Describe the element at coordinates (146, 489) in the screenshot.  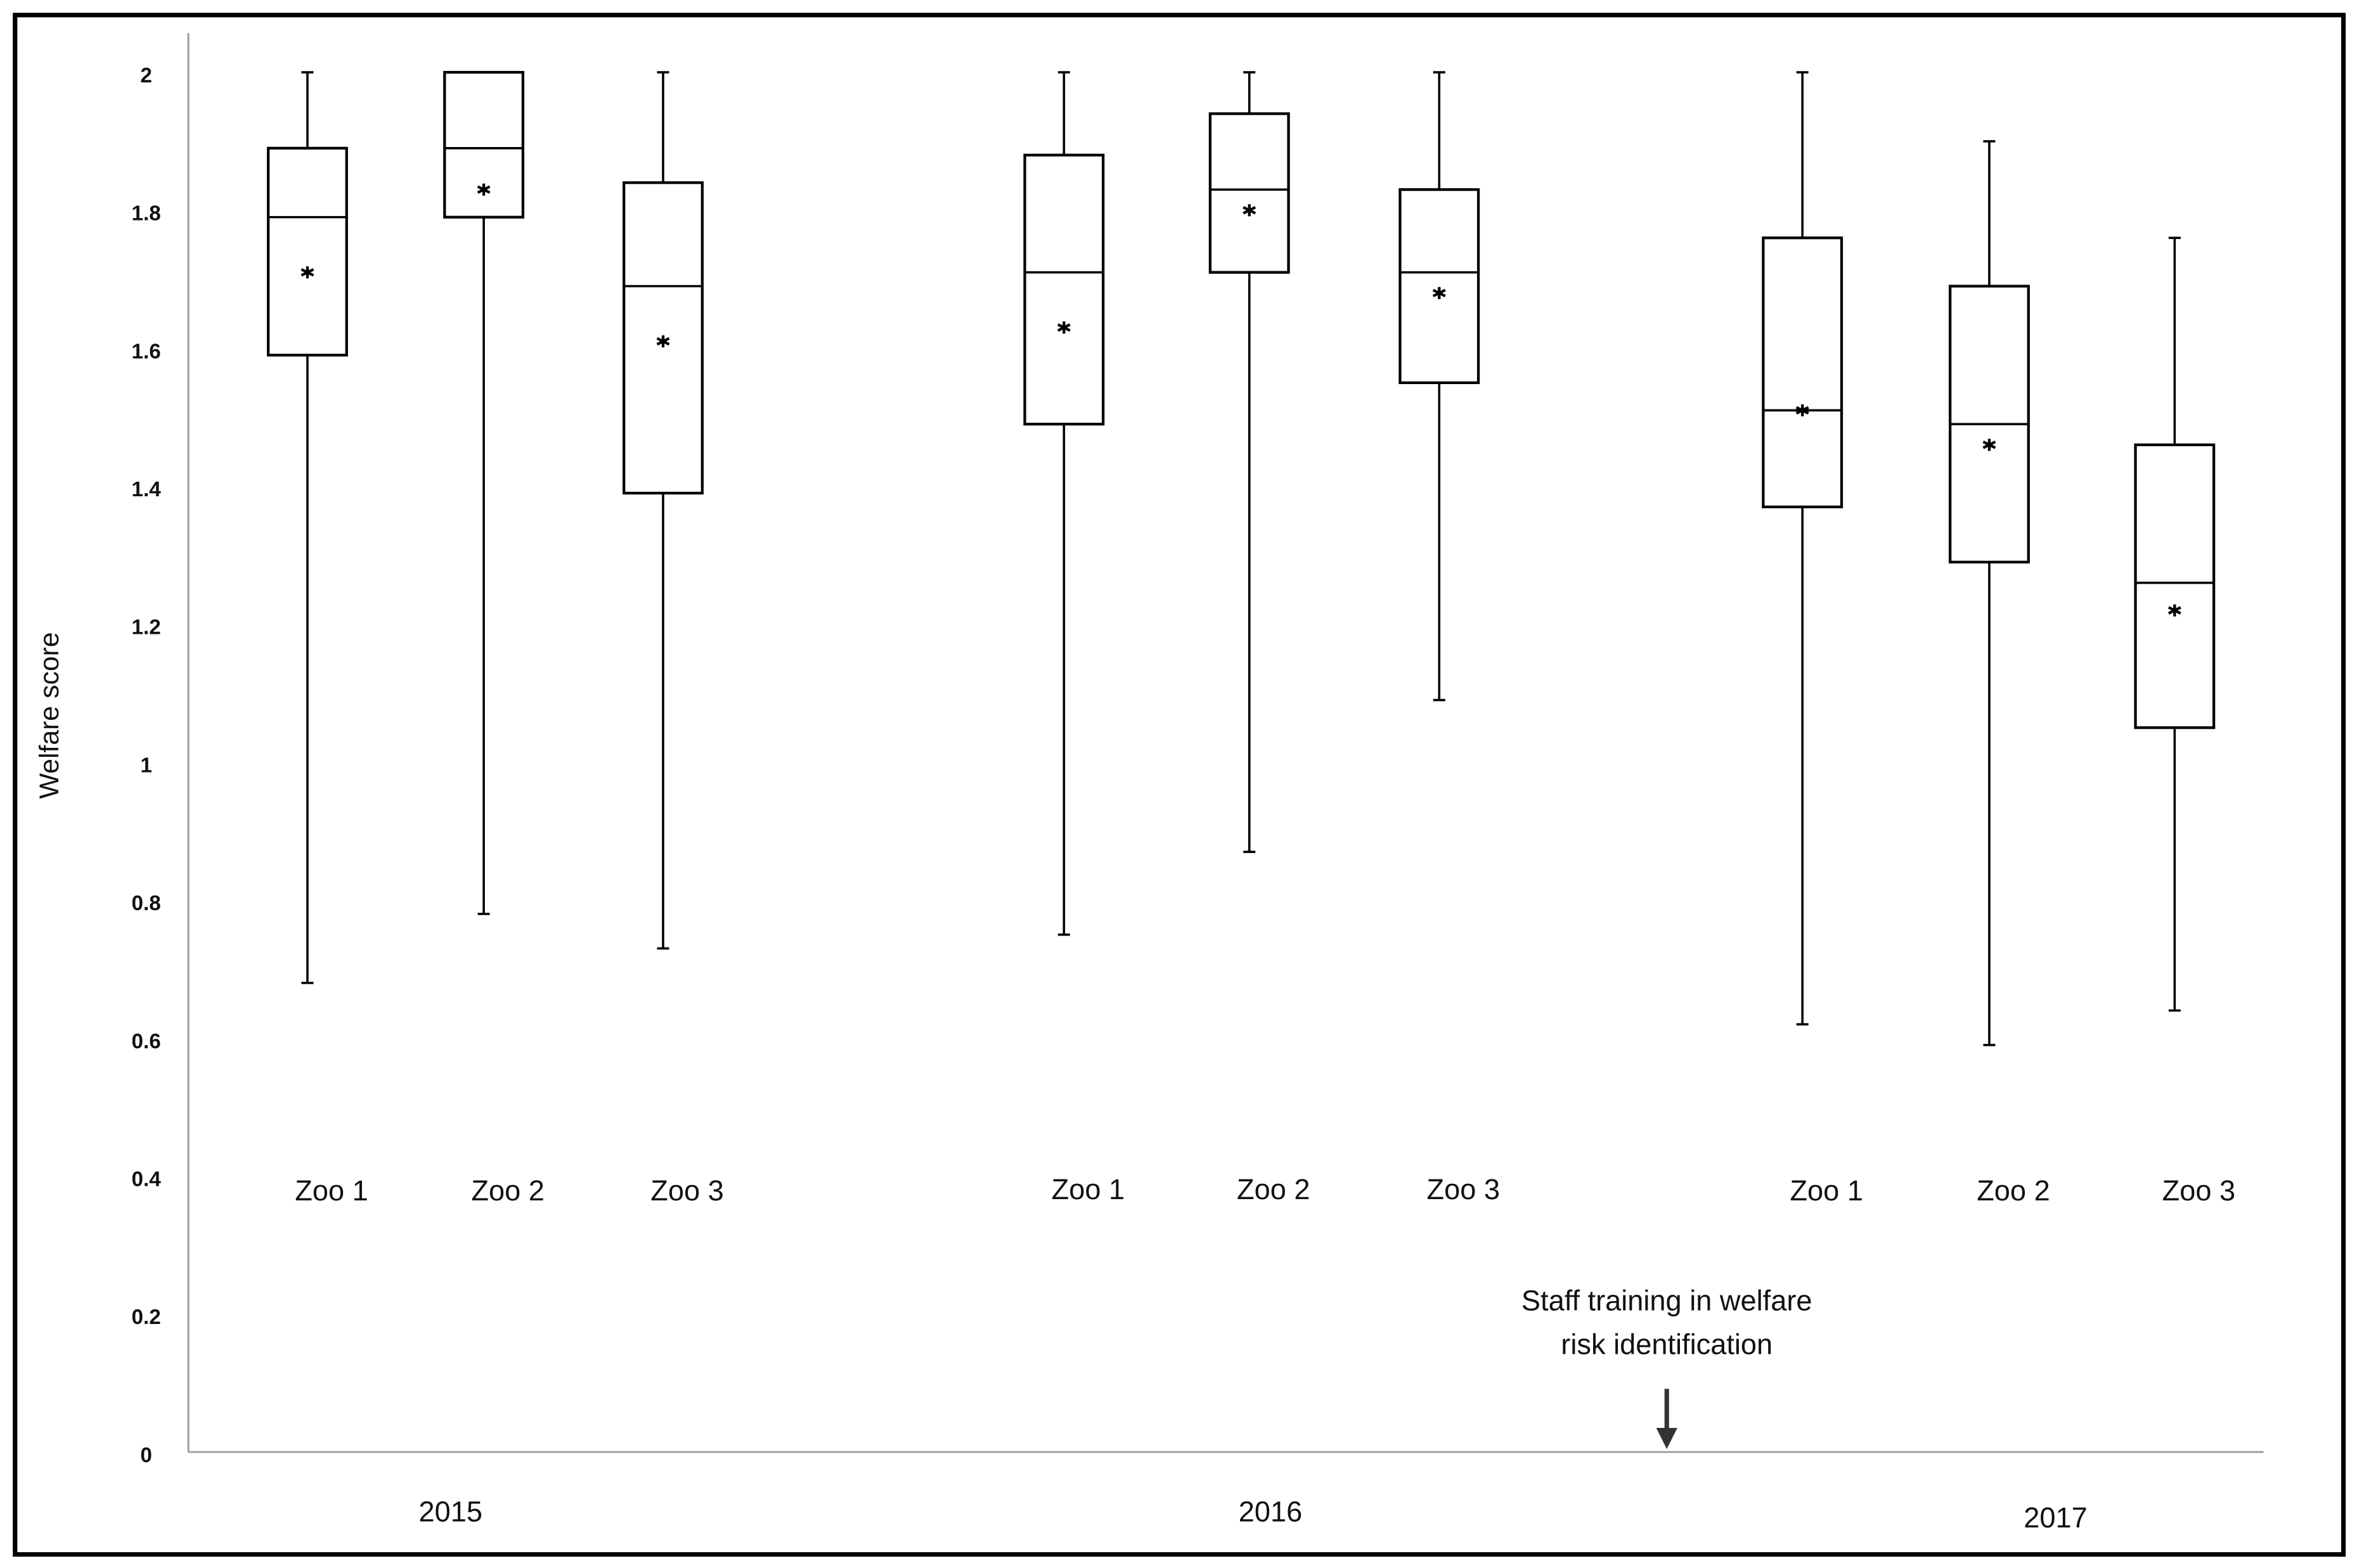
I see `y-tick-label: 1.4` at that location.